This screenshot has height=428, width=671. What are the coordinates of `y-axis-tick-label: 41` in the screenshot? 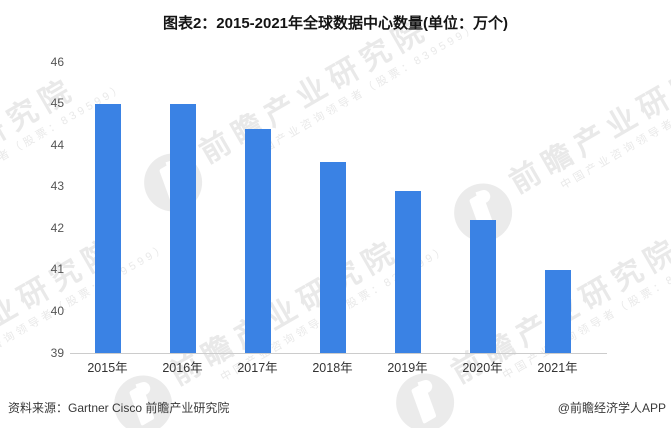 It's located at (57, 269).